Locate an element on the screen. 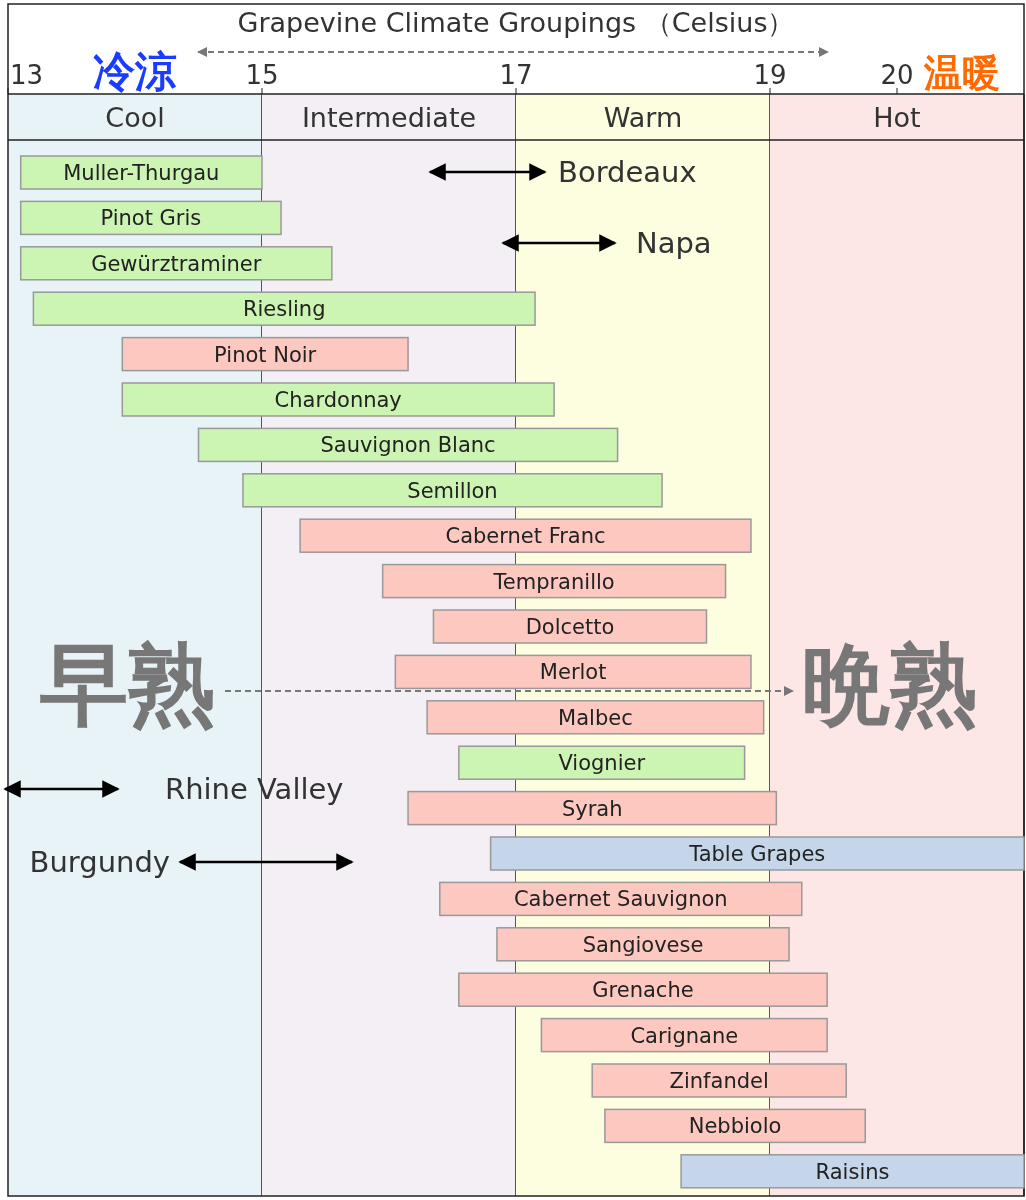 The width and height of the screenshot is (1026, 1200). y-tick-label: Chardonnay is located at coordinates (338, 400).